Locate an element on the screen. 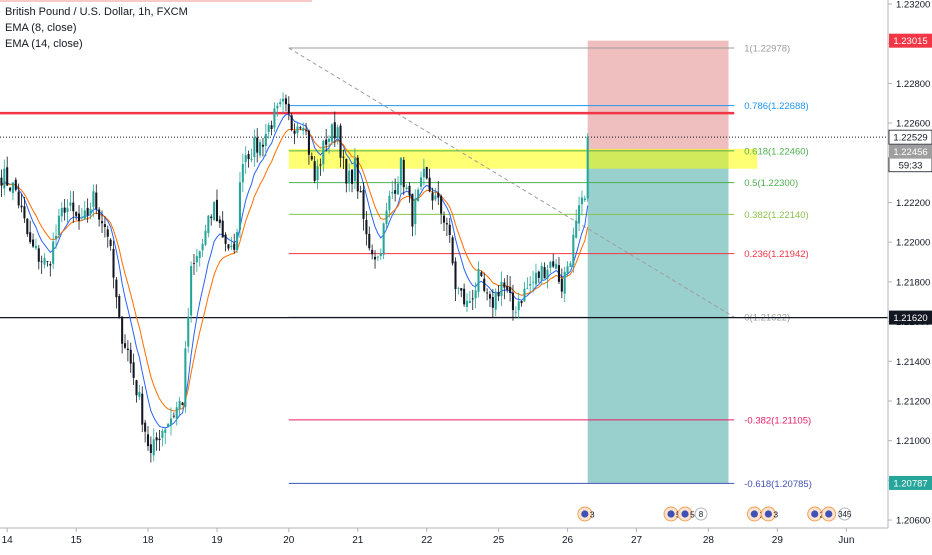  price-label-stop is located at coordinates (910, 40).